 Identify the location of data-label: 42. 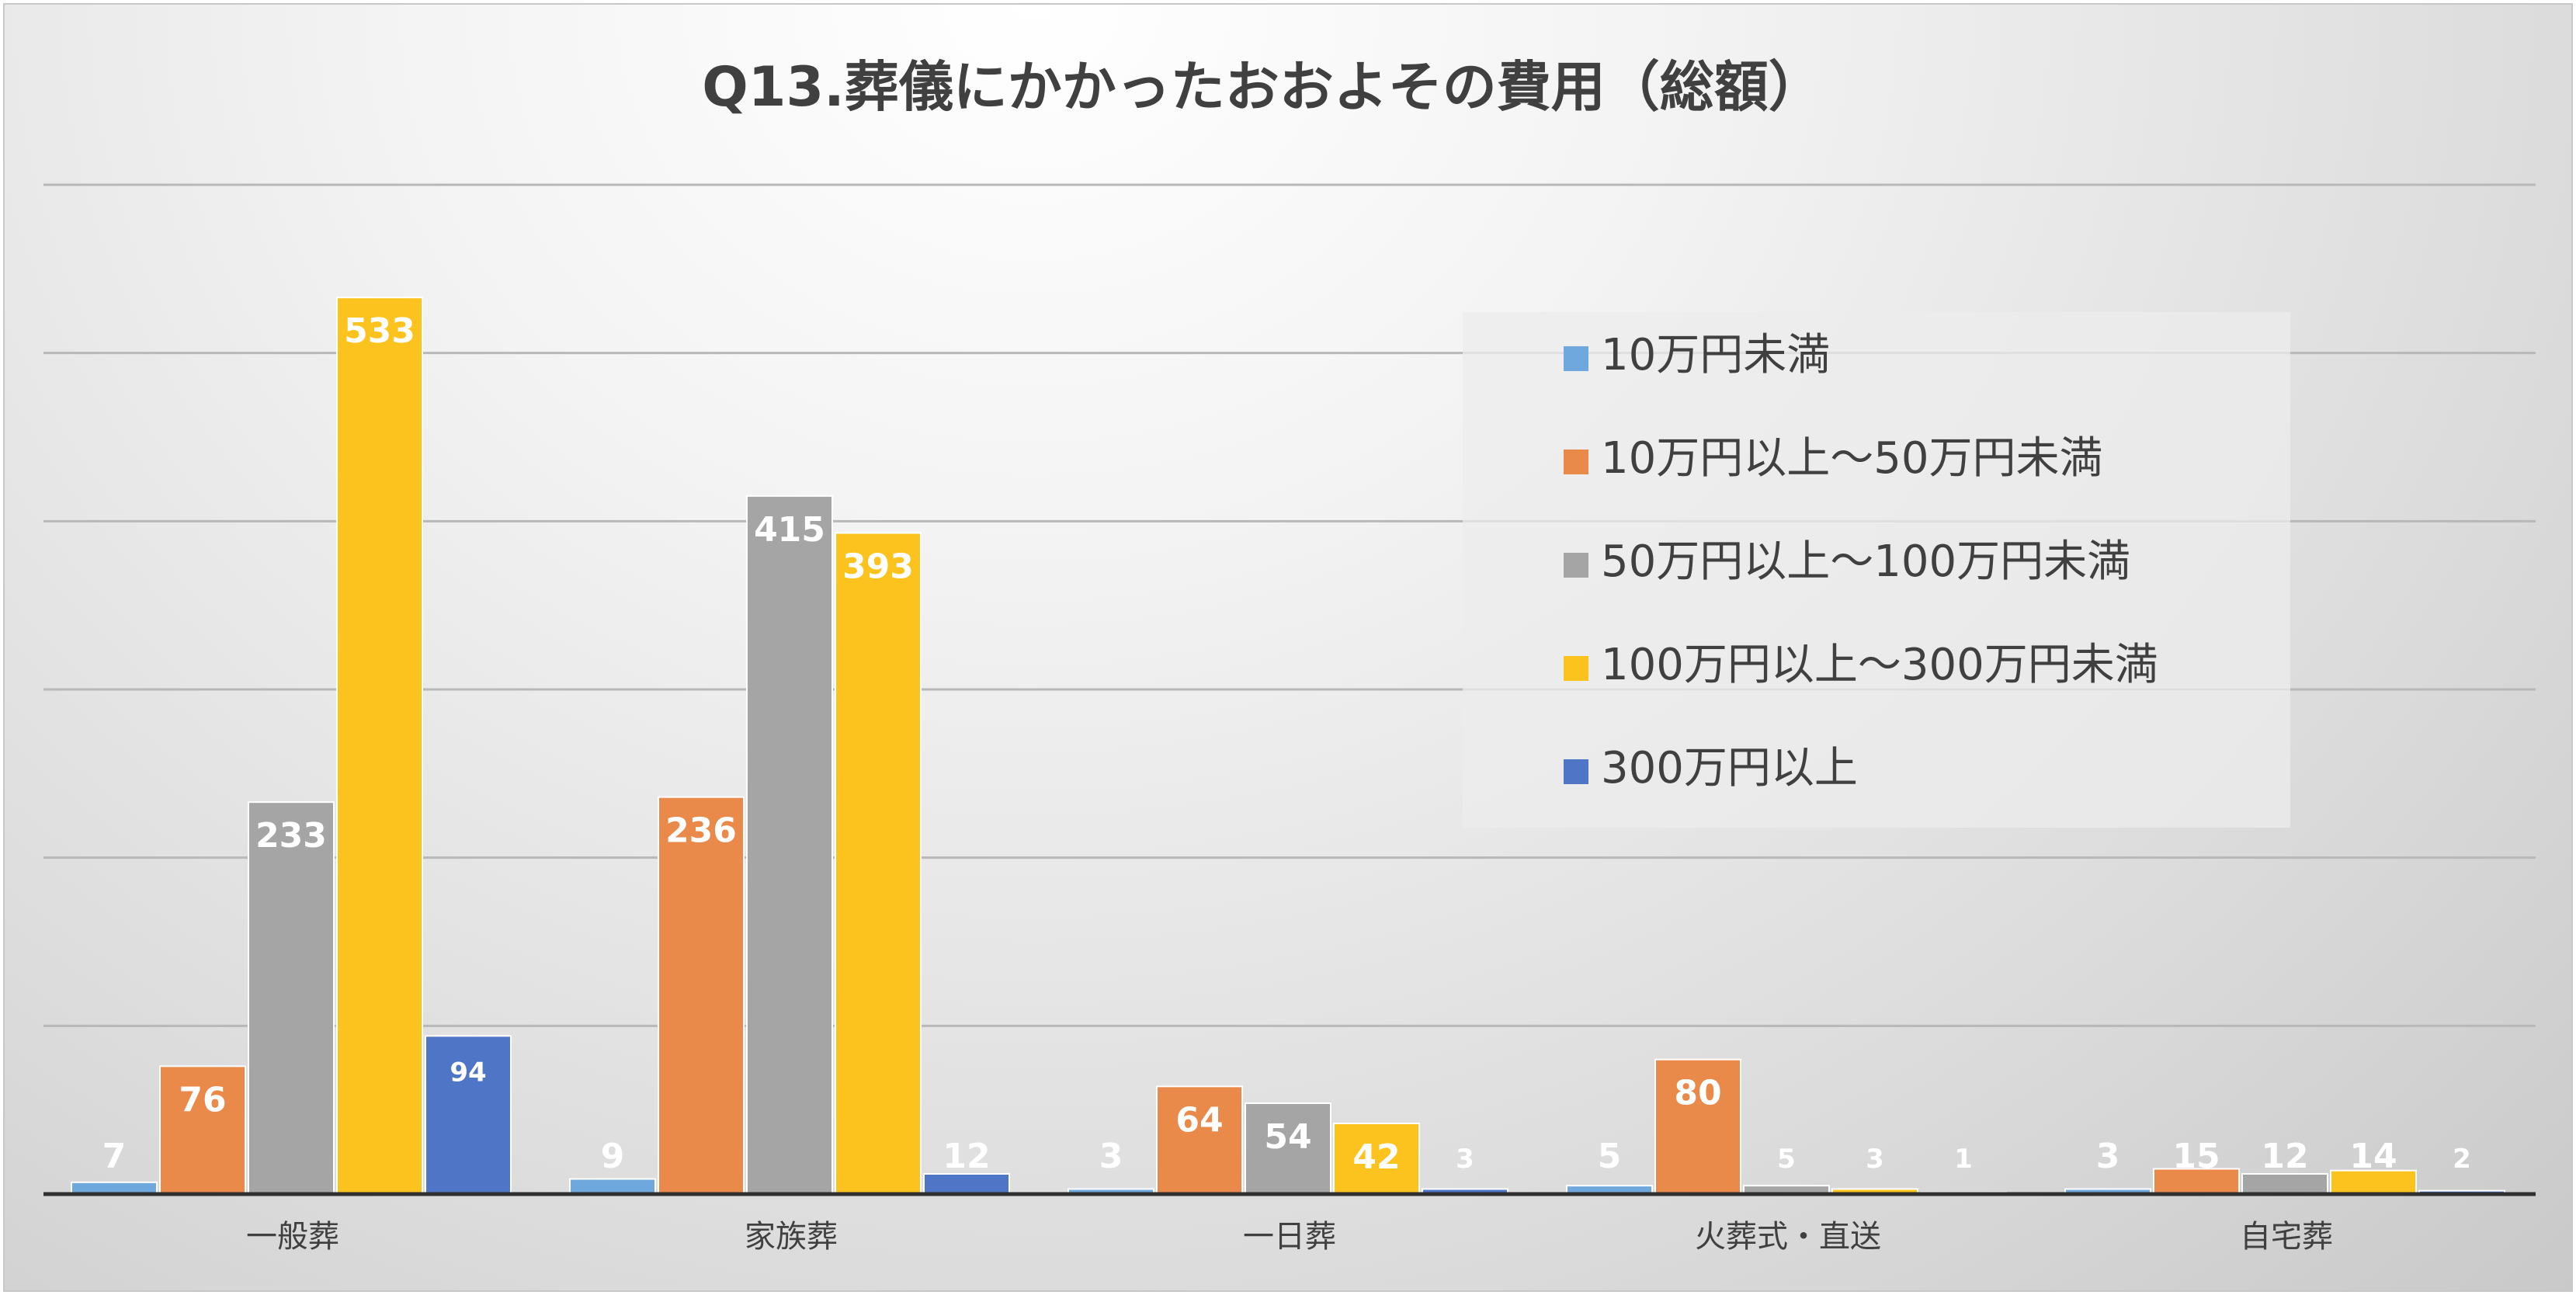
(1376, 1157).